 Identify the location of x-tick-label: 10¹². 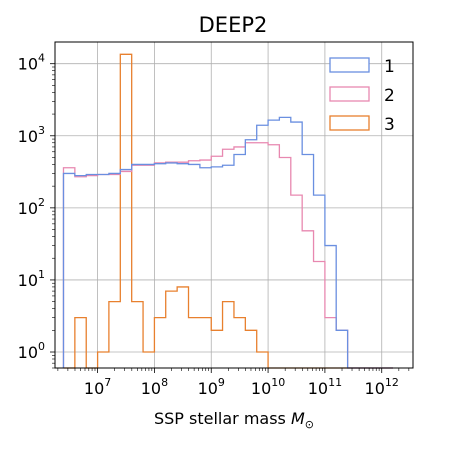
(382, 387).